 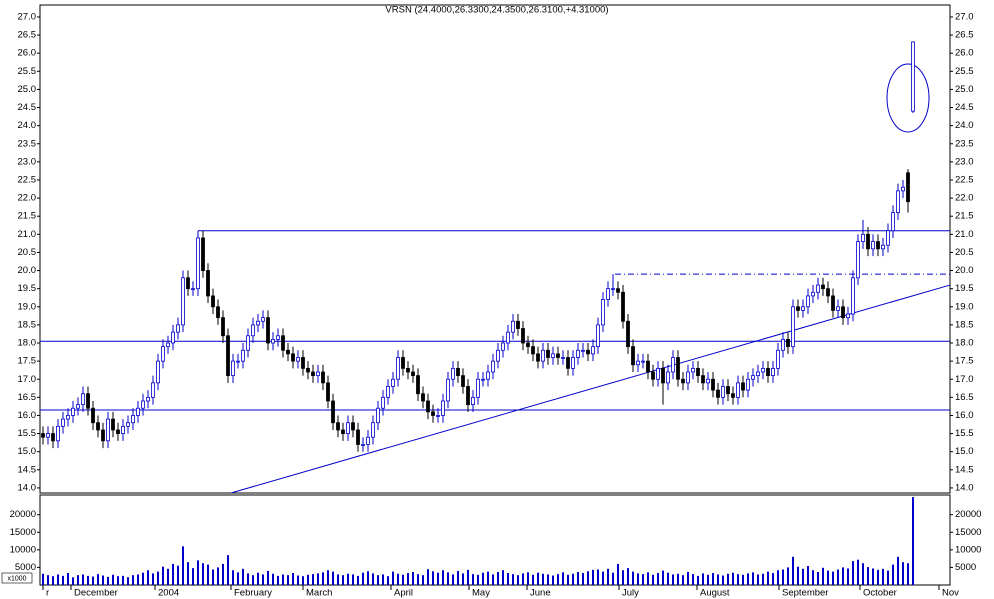 What do you see at coordinates (908, 98) in the screenshot?
I see `highlight-ellipse` at bounding box center [908, 98].